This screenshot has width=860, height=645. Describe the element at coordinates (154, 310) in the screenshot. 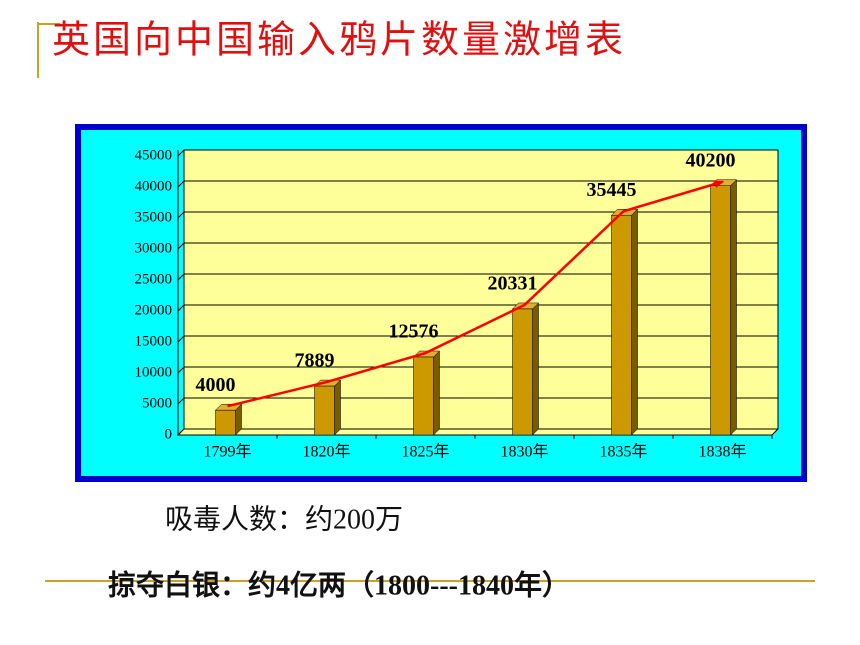

I see `y-tick-label: 20000` at that location.